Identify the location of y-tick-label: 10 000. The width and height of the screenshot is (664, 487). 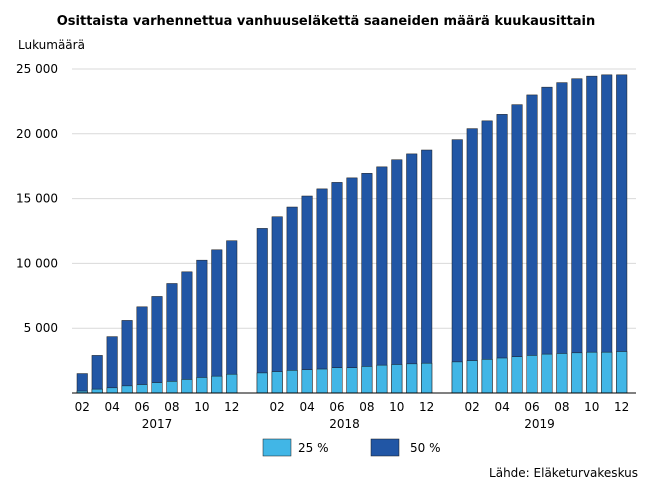
(37, 263).